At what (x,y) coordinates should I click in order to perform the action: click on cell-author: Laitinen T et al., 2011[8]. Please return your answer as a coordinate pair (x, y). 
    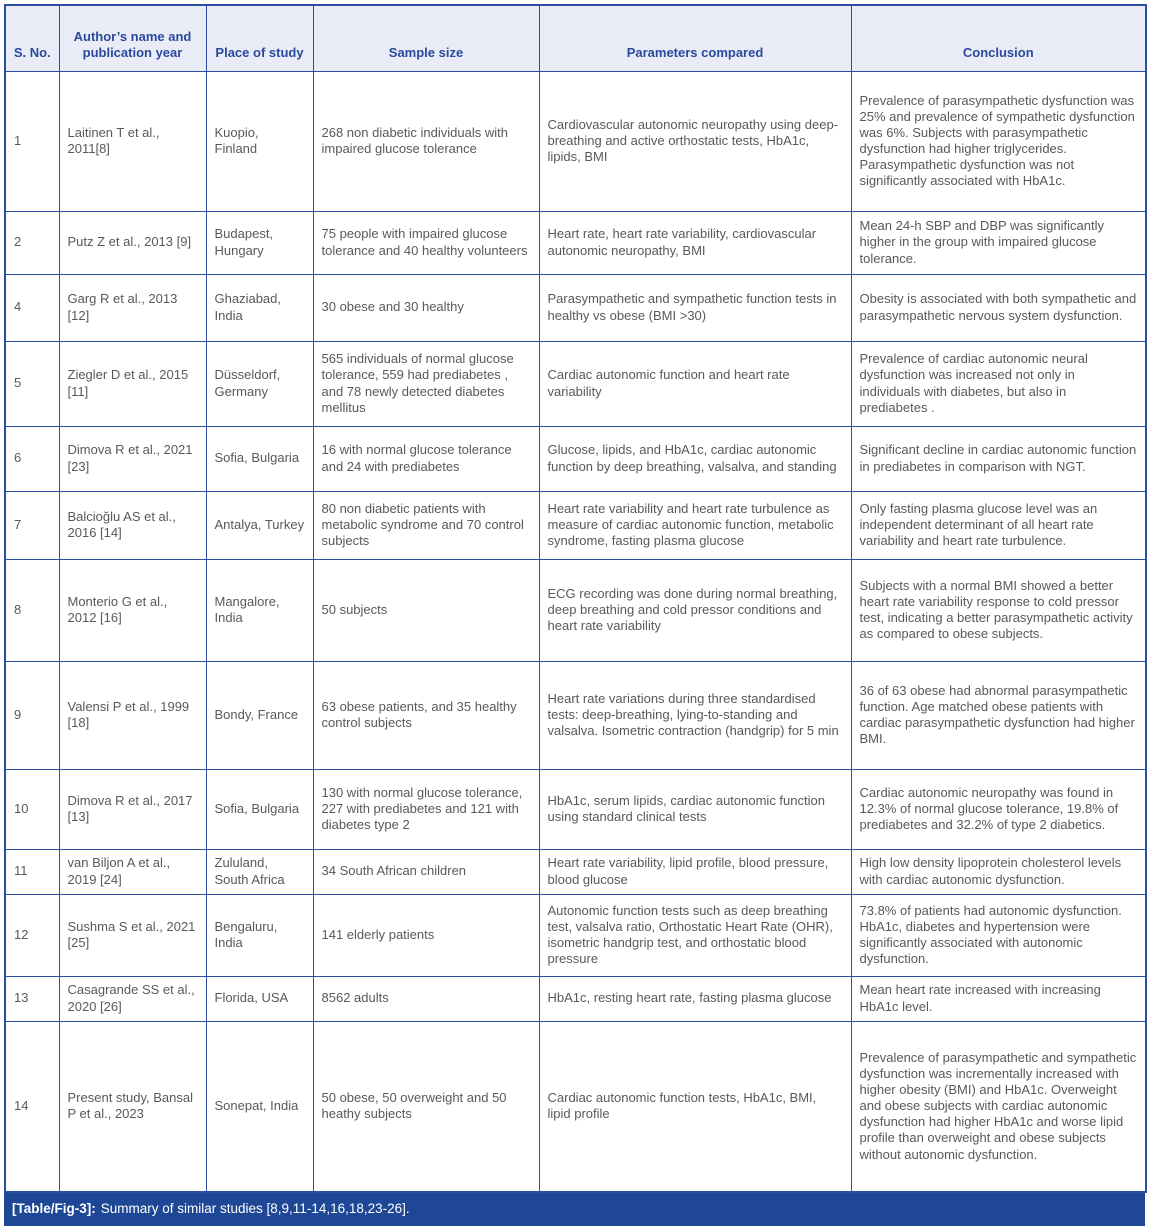
    Looking at the image, I should click on (132, 141).